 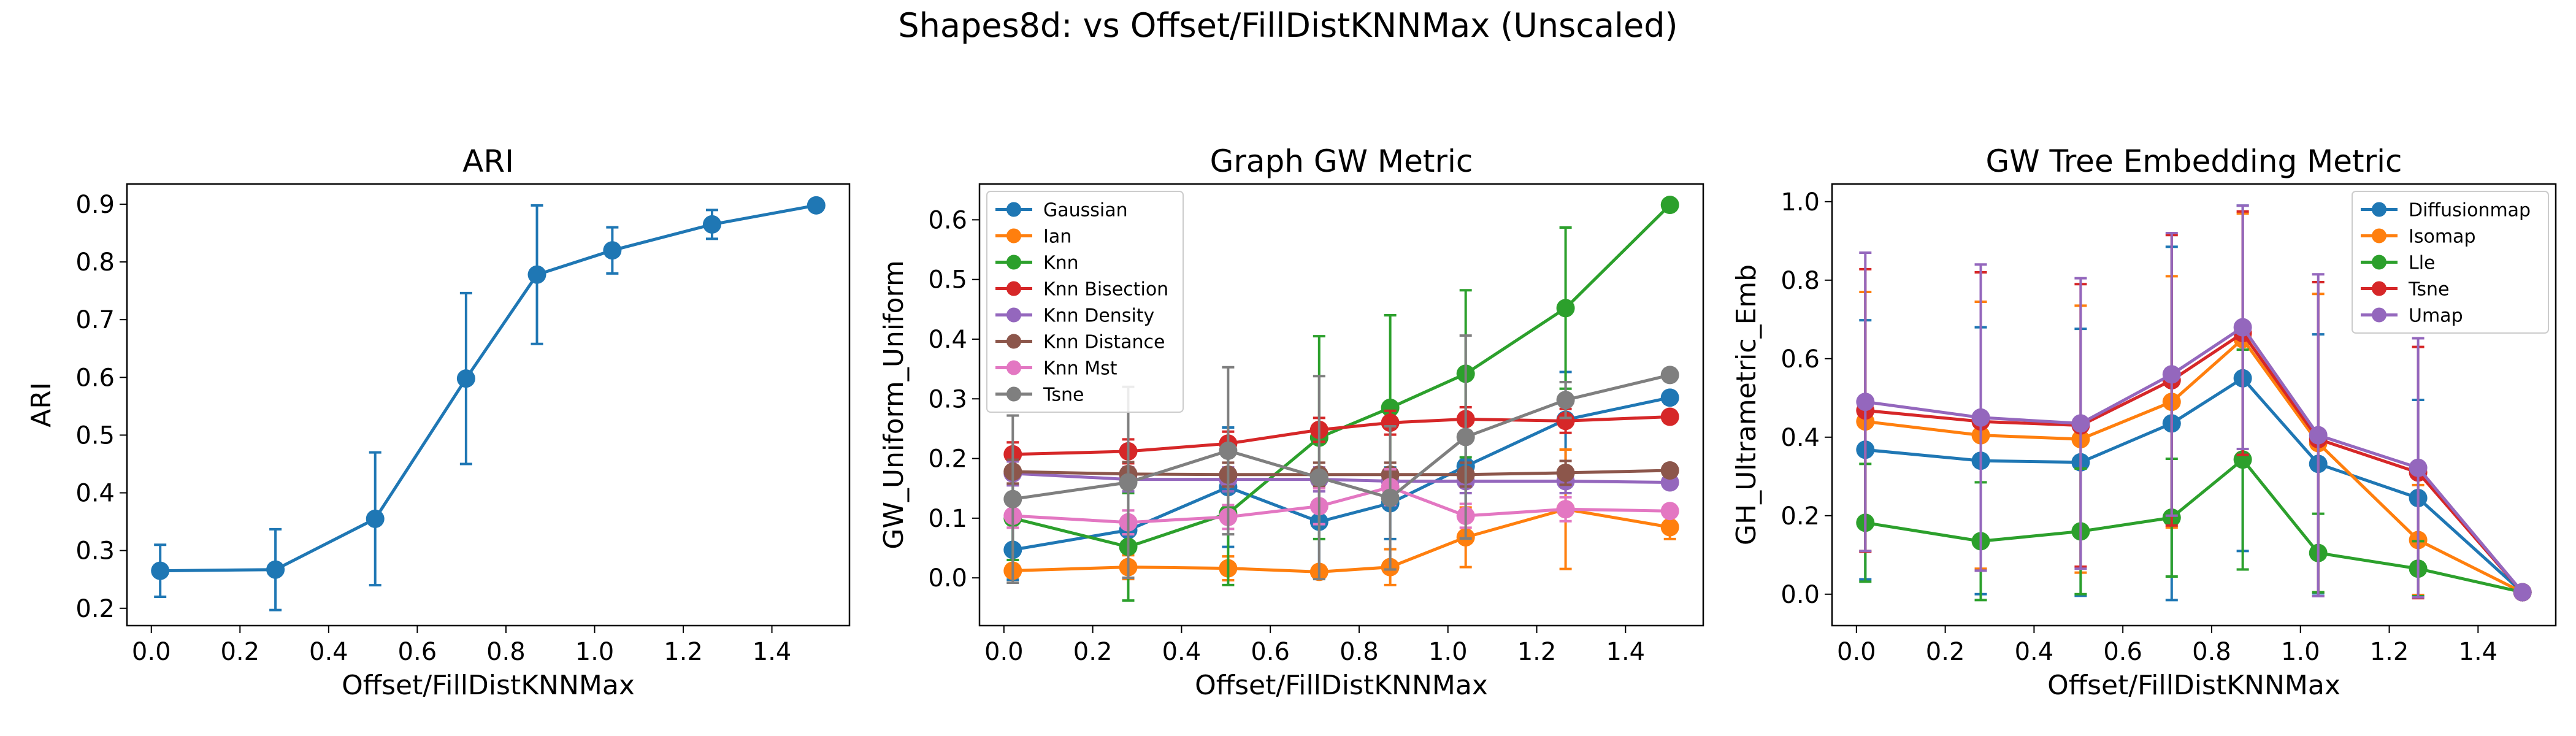 I want to click on y-tick-label: 0.1, so click(x=947, y=519).